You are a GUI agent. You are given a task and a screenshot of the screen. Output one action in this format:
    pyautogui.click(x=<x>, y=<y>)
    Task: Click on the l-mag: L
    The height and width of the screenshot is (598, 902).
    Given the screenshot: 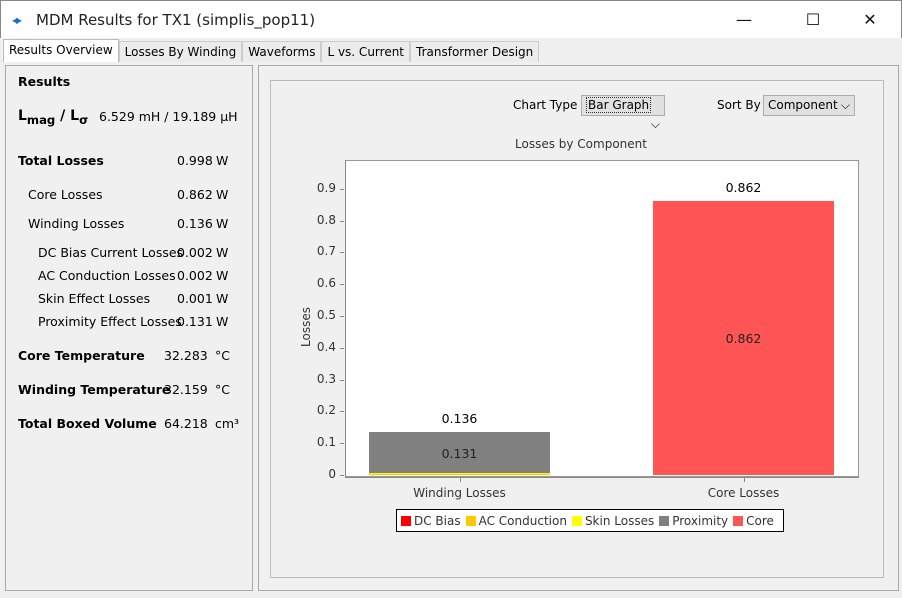 What is the action you would take?
    pyautogui.click(x=22, y=116)
    